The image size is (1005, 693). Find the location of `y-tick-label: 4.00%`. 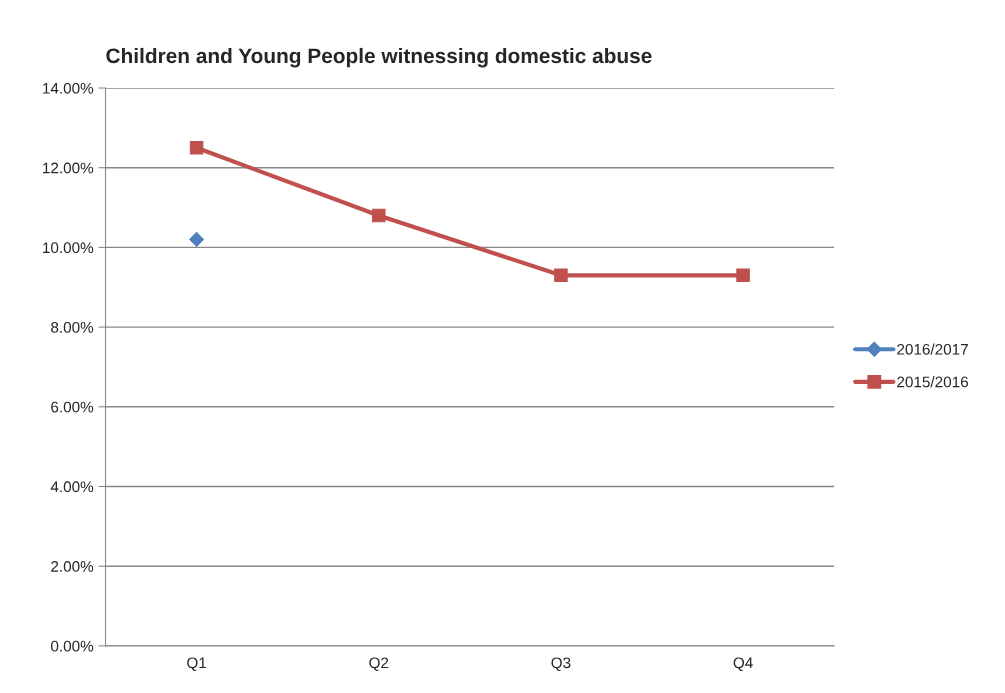

y-tick-label: 4.00% is located at coordinates (72, 487).